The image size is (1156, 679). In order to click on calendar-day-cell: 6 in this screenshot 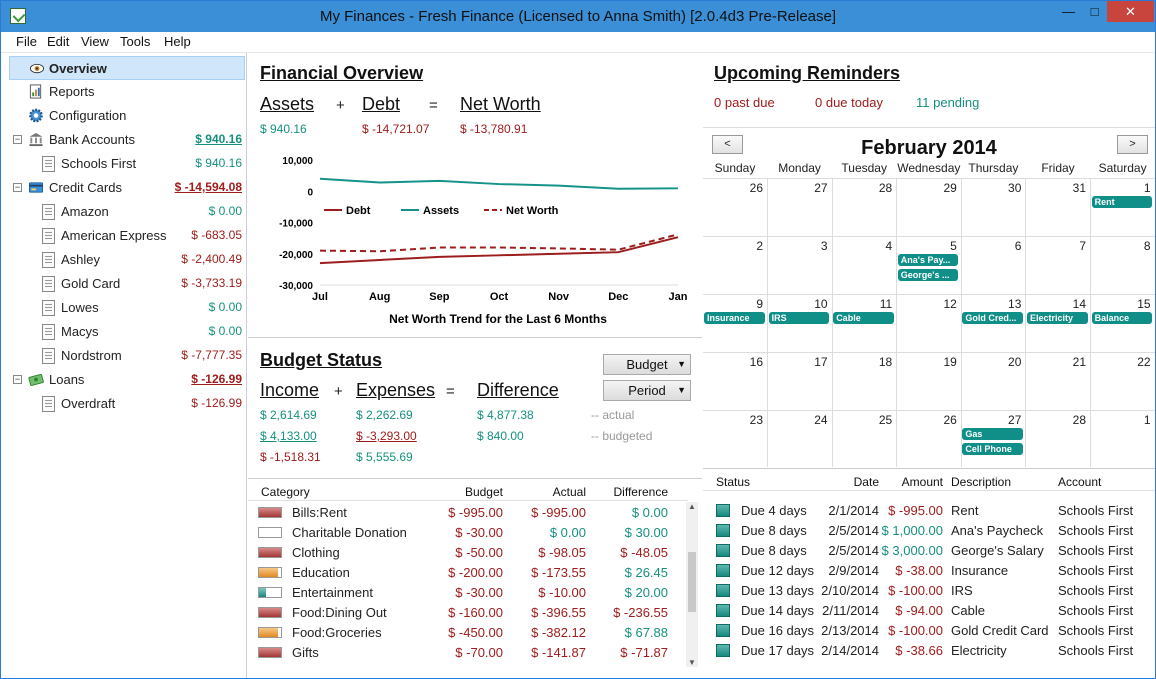, I will do `click(994, 266)`.